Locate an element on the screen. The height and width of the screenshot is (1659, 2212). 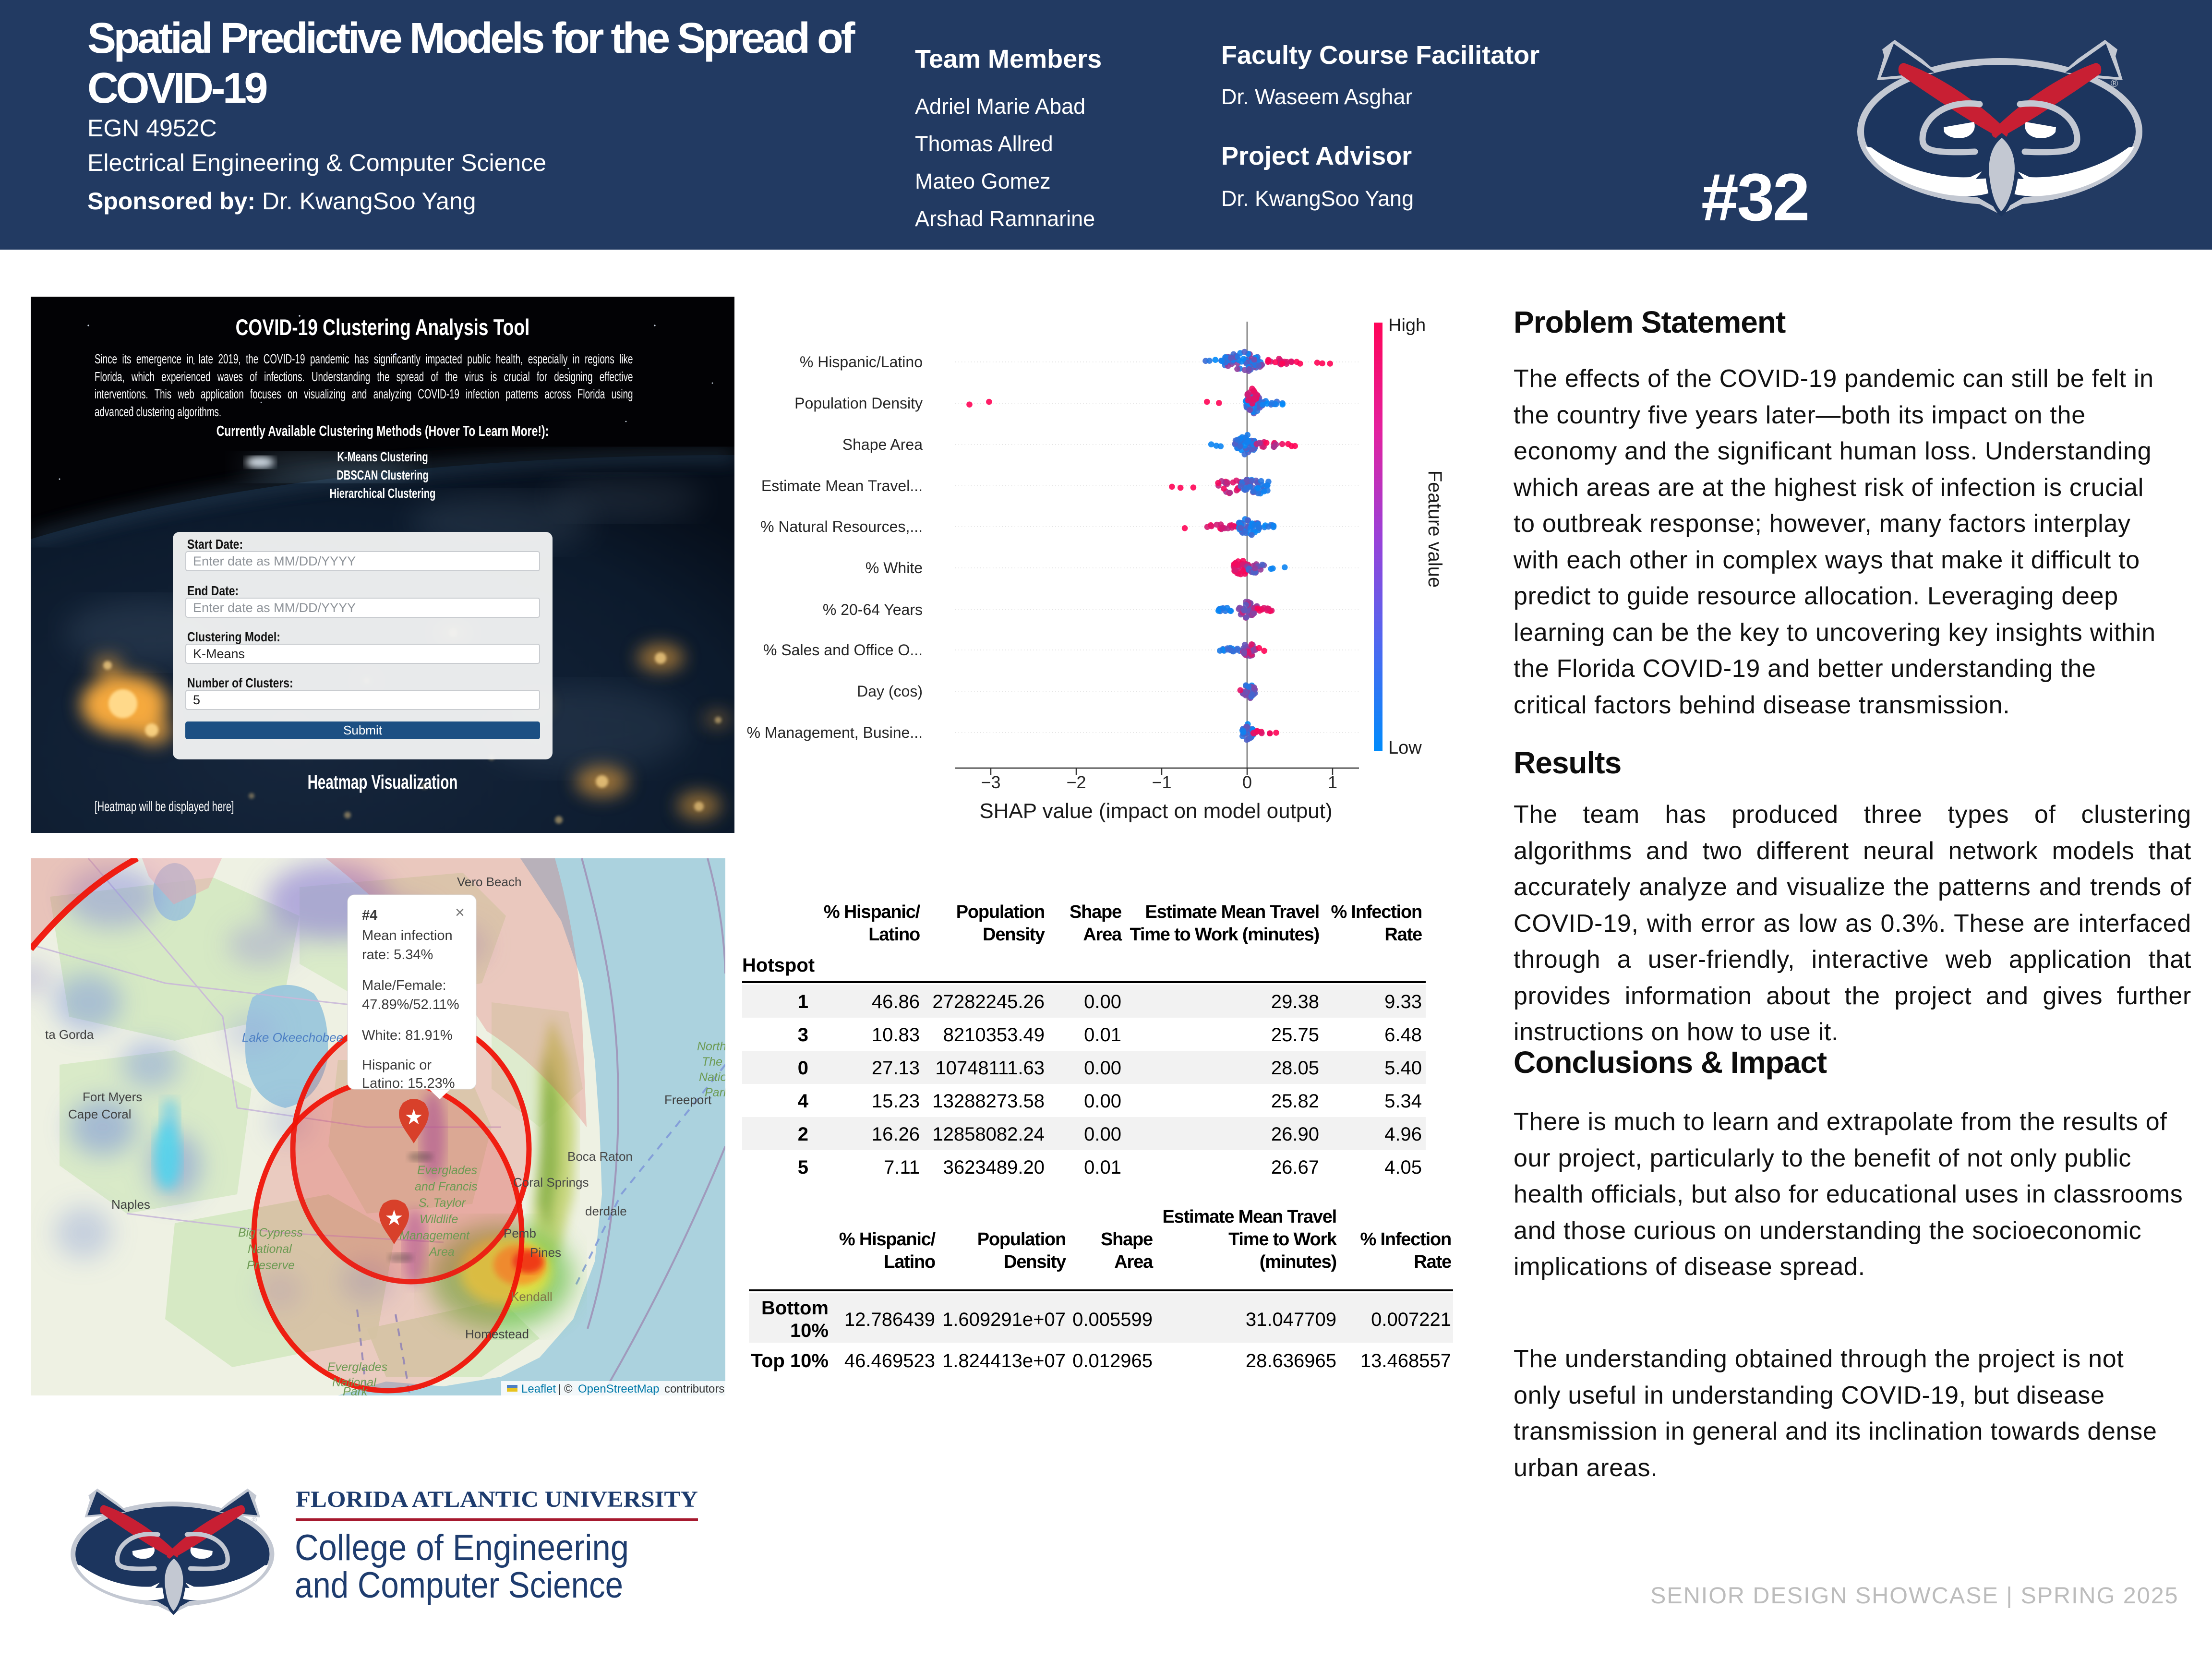
svg-text: Latino: 15.23% is located at coordinates (408, 1083).